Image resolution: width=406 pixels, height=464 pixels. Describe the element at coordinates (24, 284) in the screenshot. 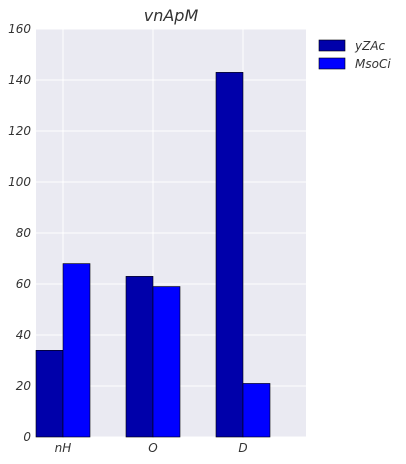

I see `y-tick-label: 60` at that location.